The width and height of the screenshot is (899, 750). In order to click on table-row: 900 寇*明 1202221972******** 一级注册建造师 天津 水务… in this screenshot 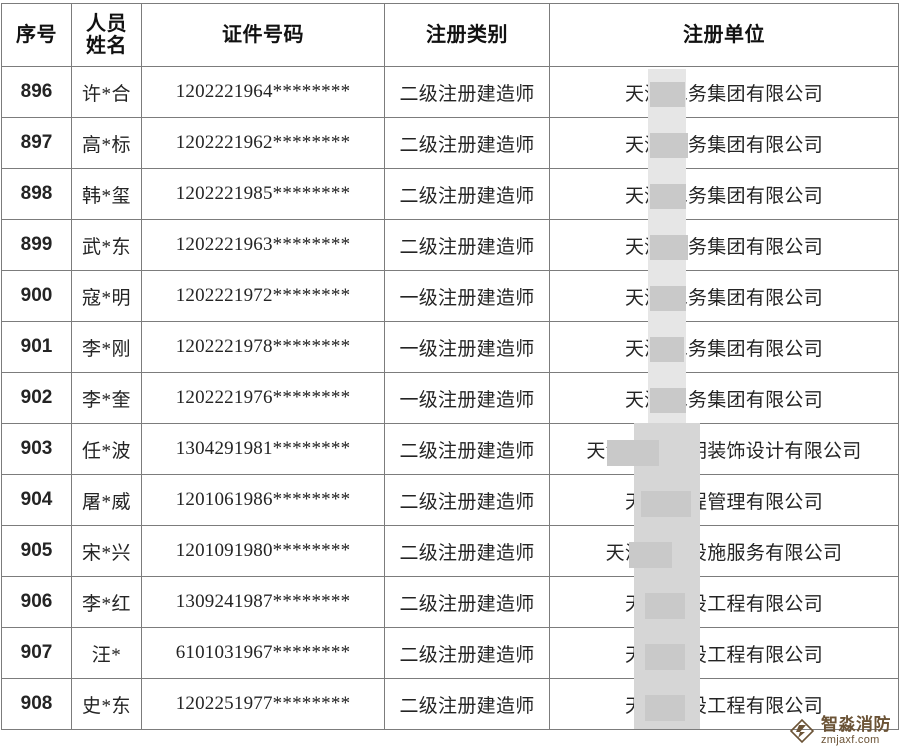, I will do `click(450, 296)`.